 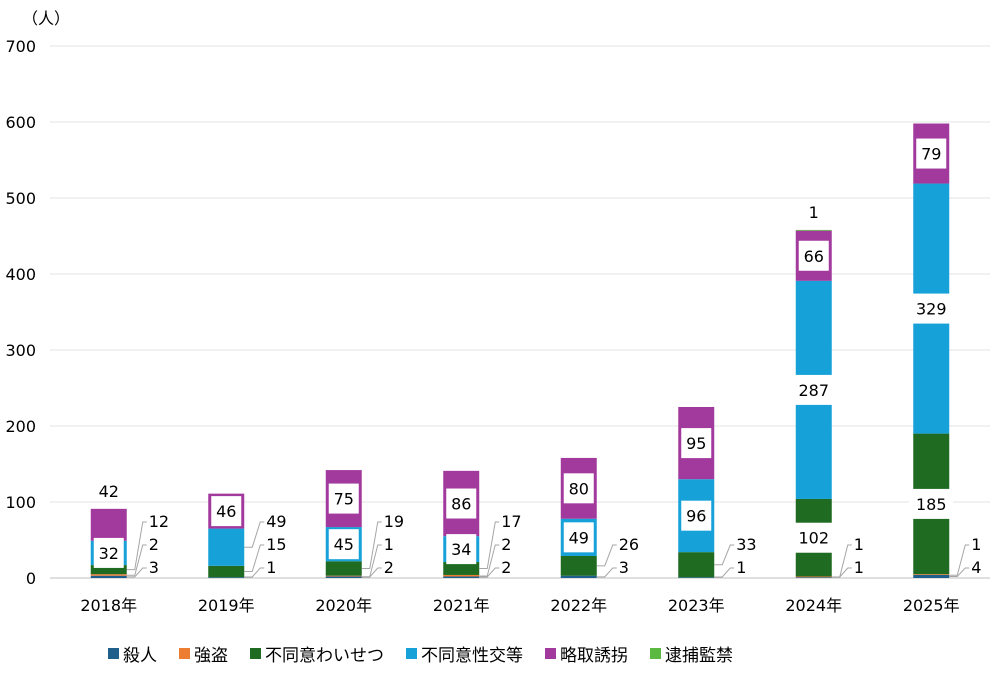 I want to click on legend-label: 不同意性交等, so click(x=472, y=656).